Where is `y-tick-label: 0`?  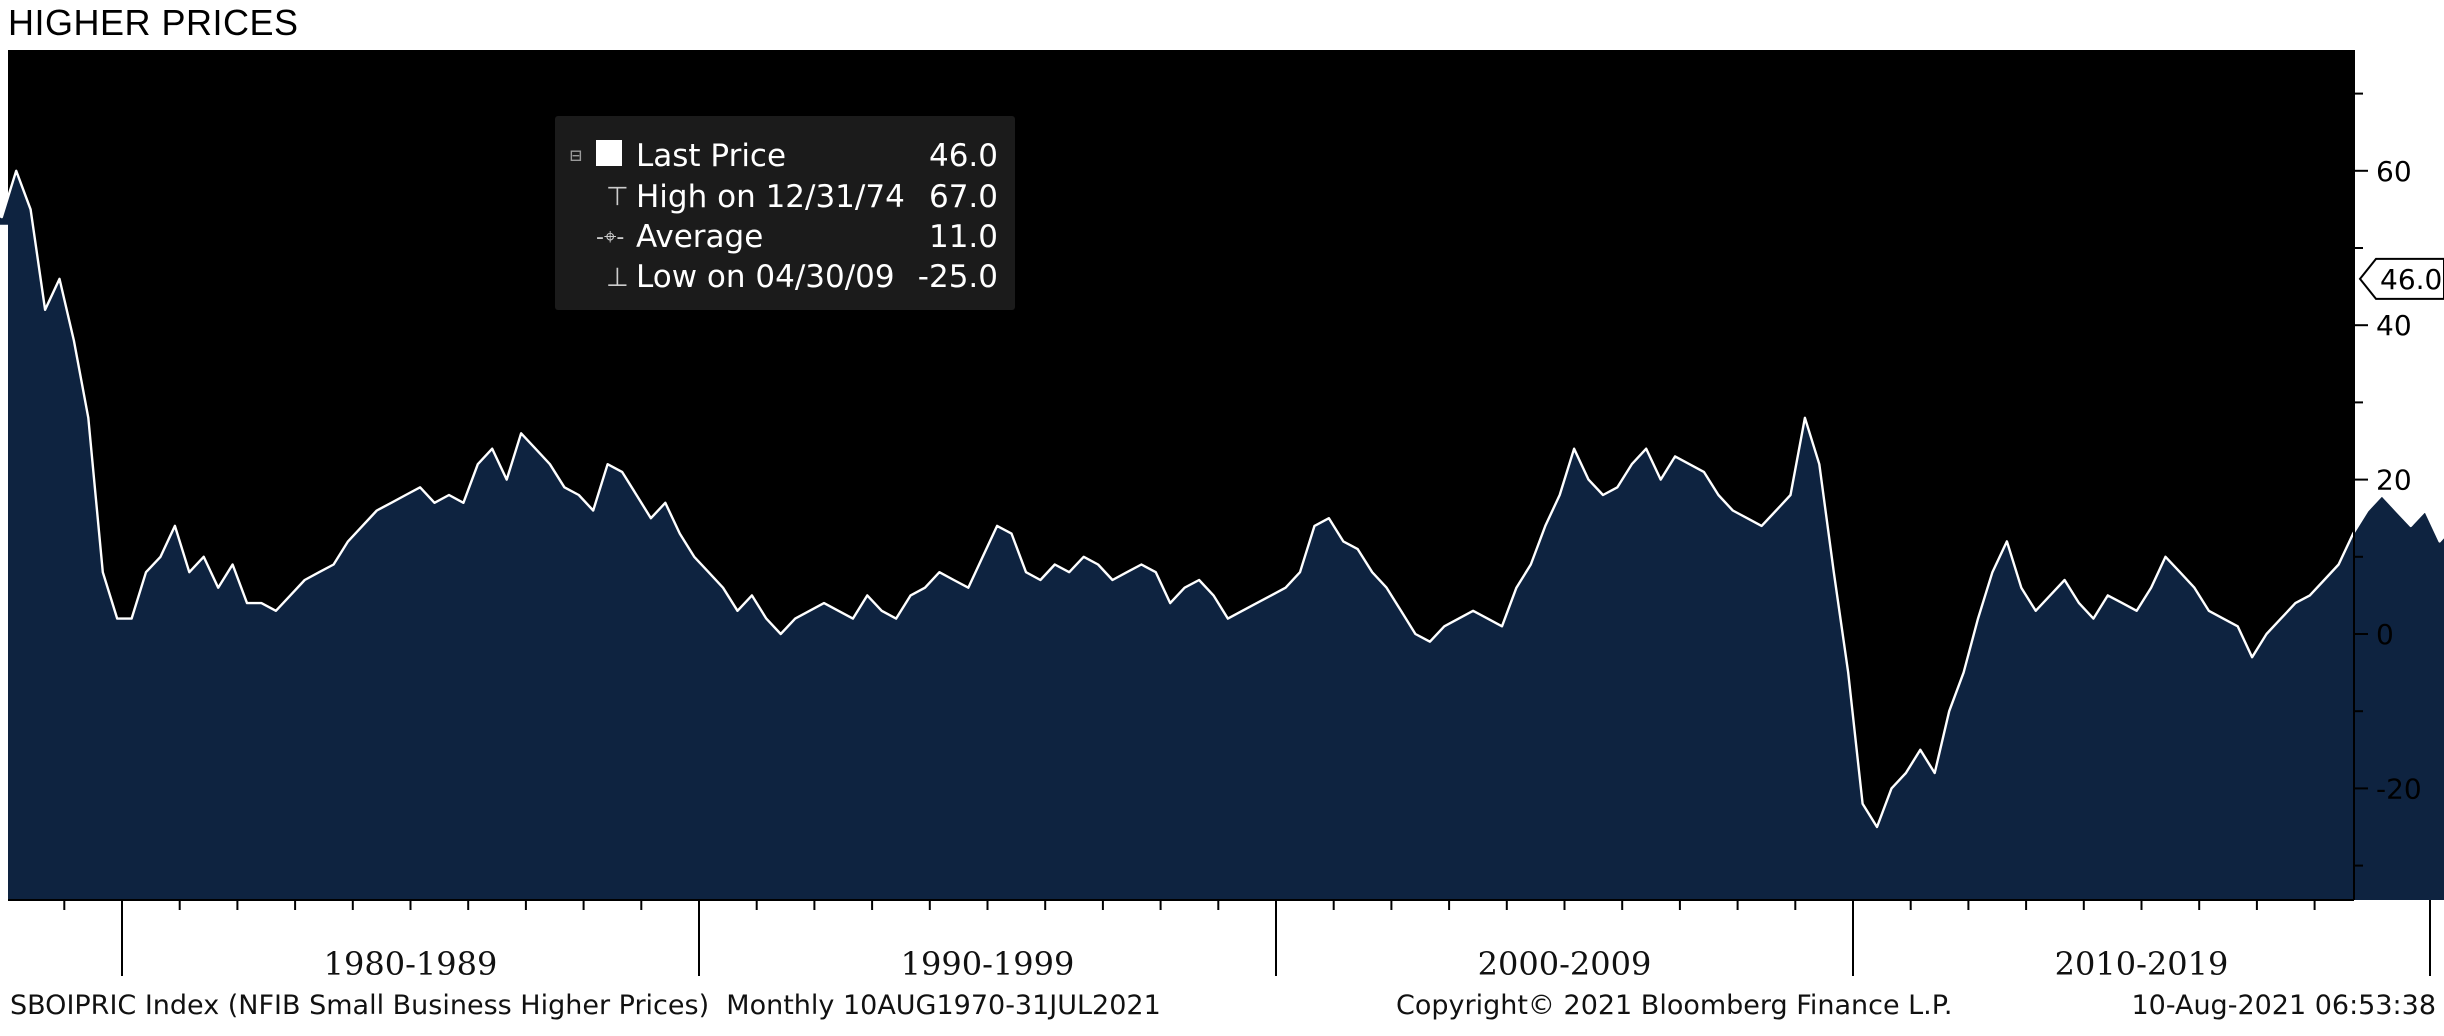
y-tick-label: 0 is located at coordinates (2385, 634).